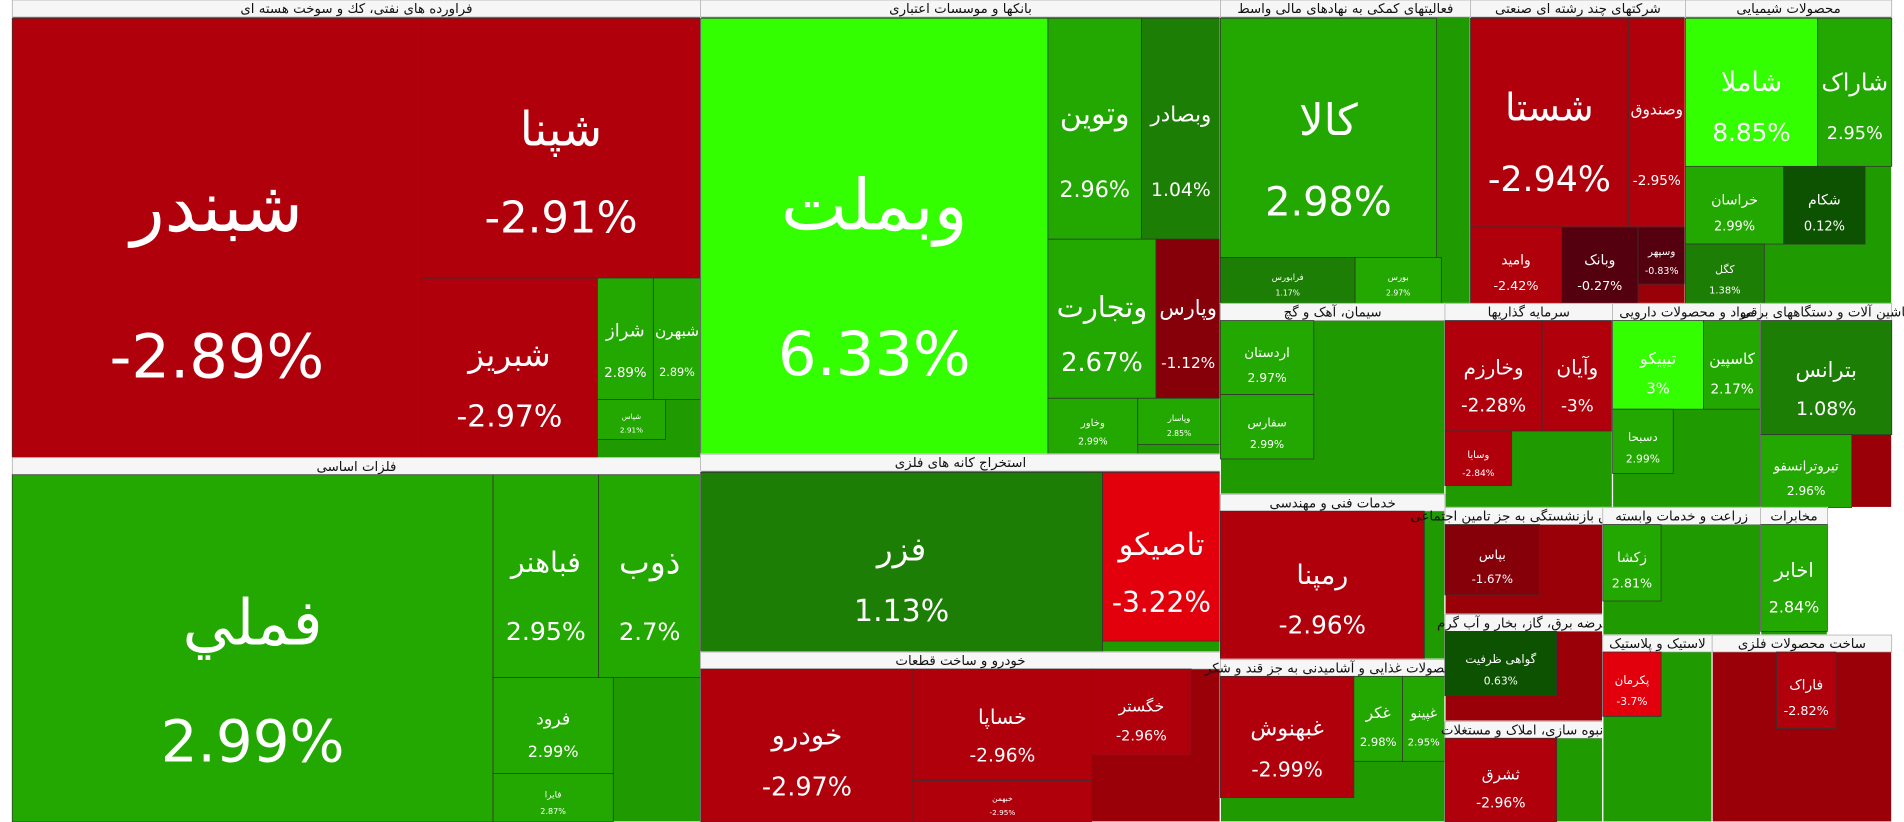 This screenshot has width=1904, height=822. Describe the element at coordinates (1287, 770) in the screenshot. I see `tile-value: -2.99%` at that location.